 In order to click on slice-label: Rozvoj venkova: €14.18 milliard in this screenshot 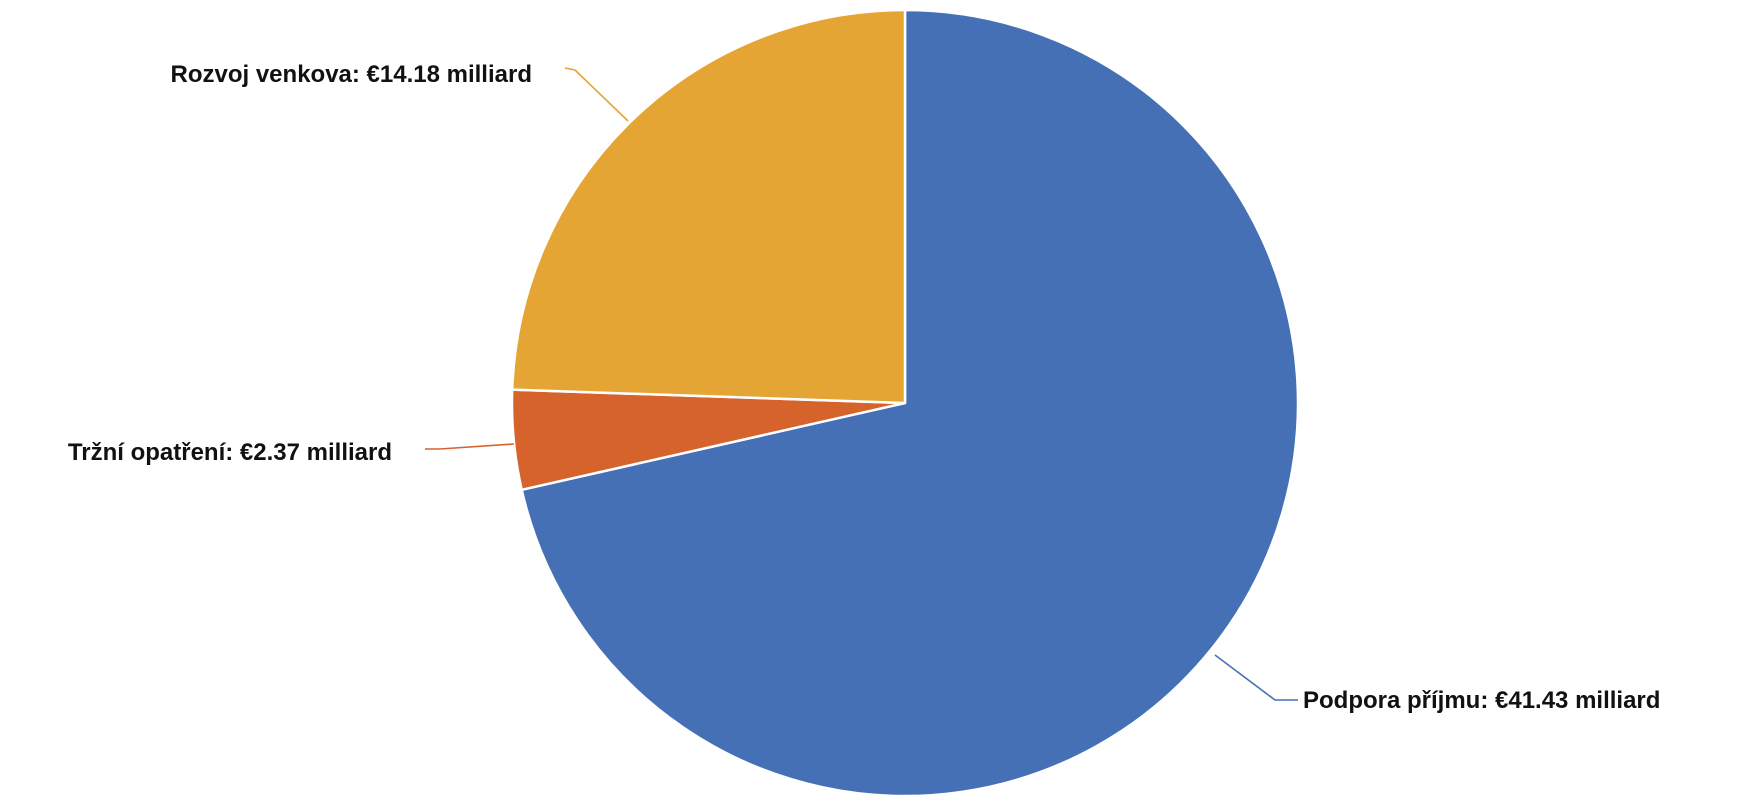, I will do `click(352, 74)`.